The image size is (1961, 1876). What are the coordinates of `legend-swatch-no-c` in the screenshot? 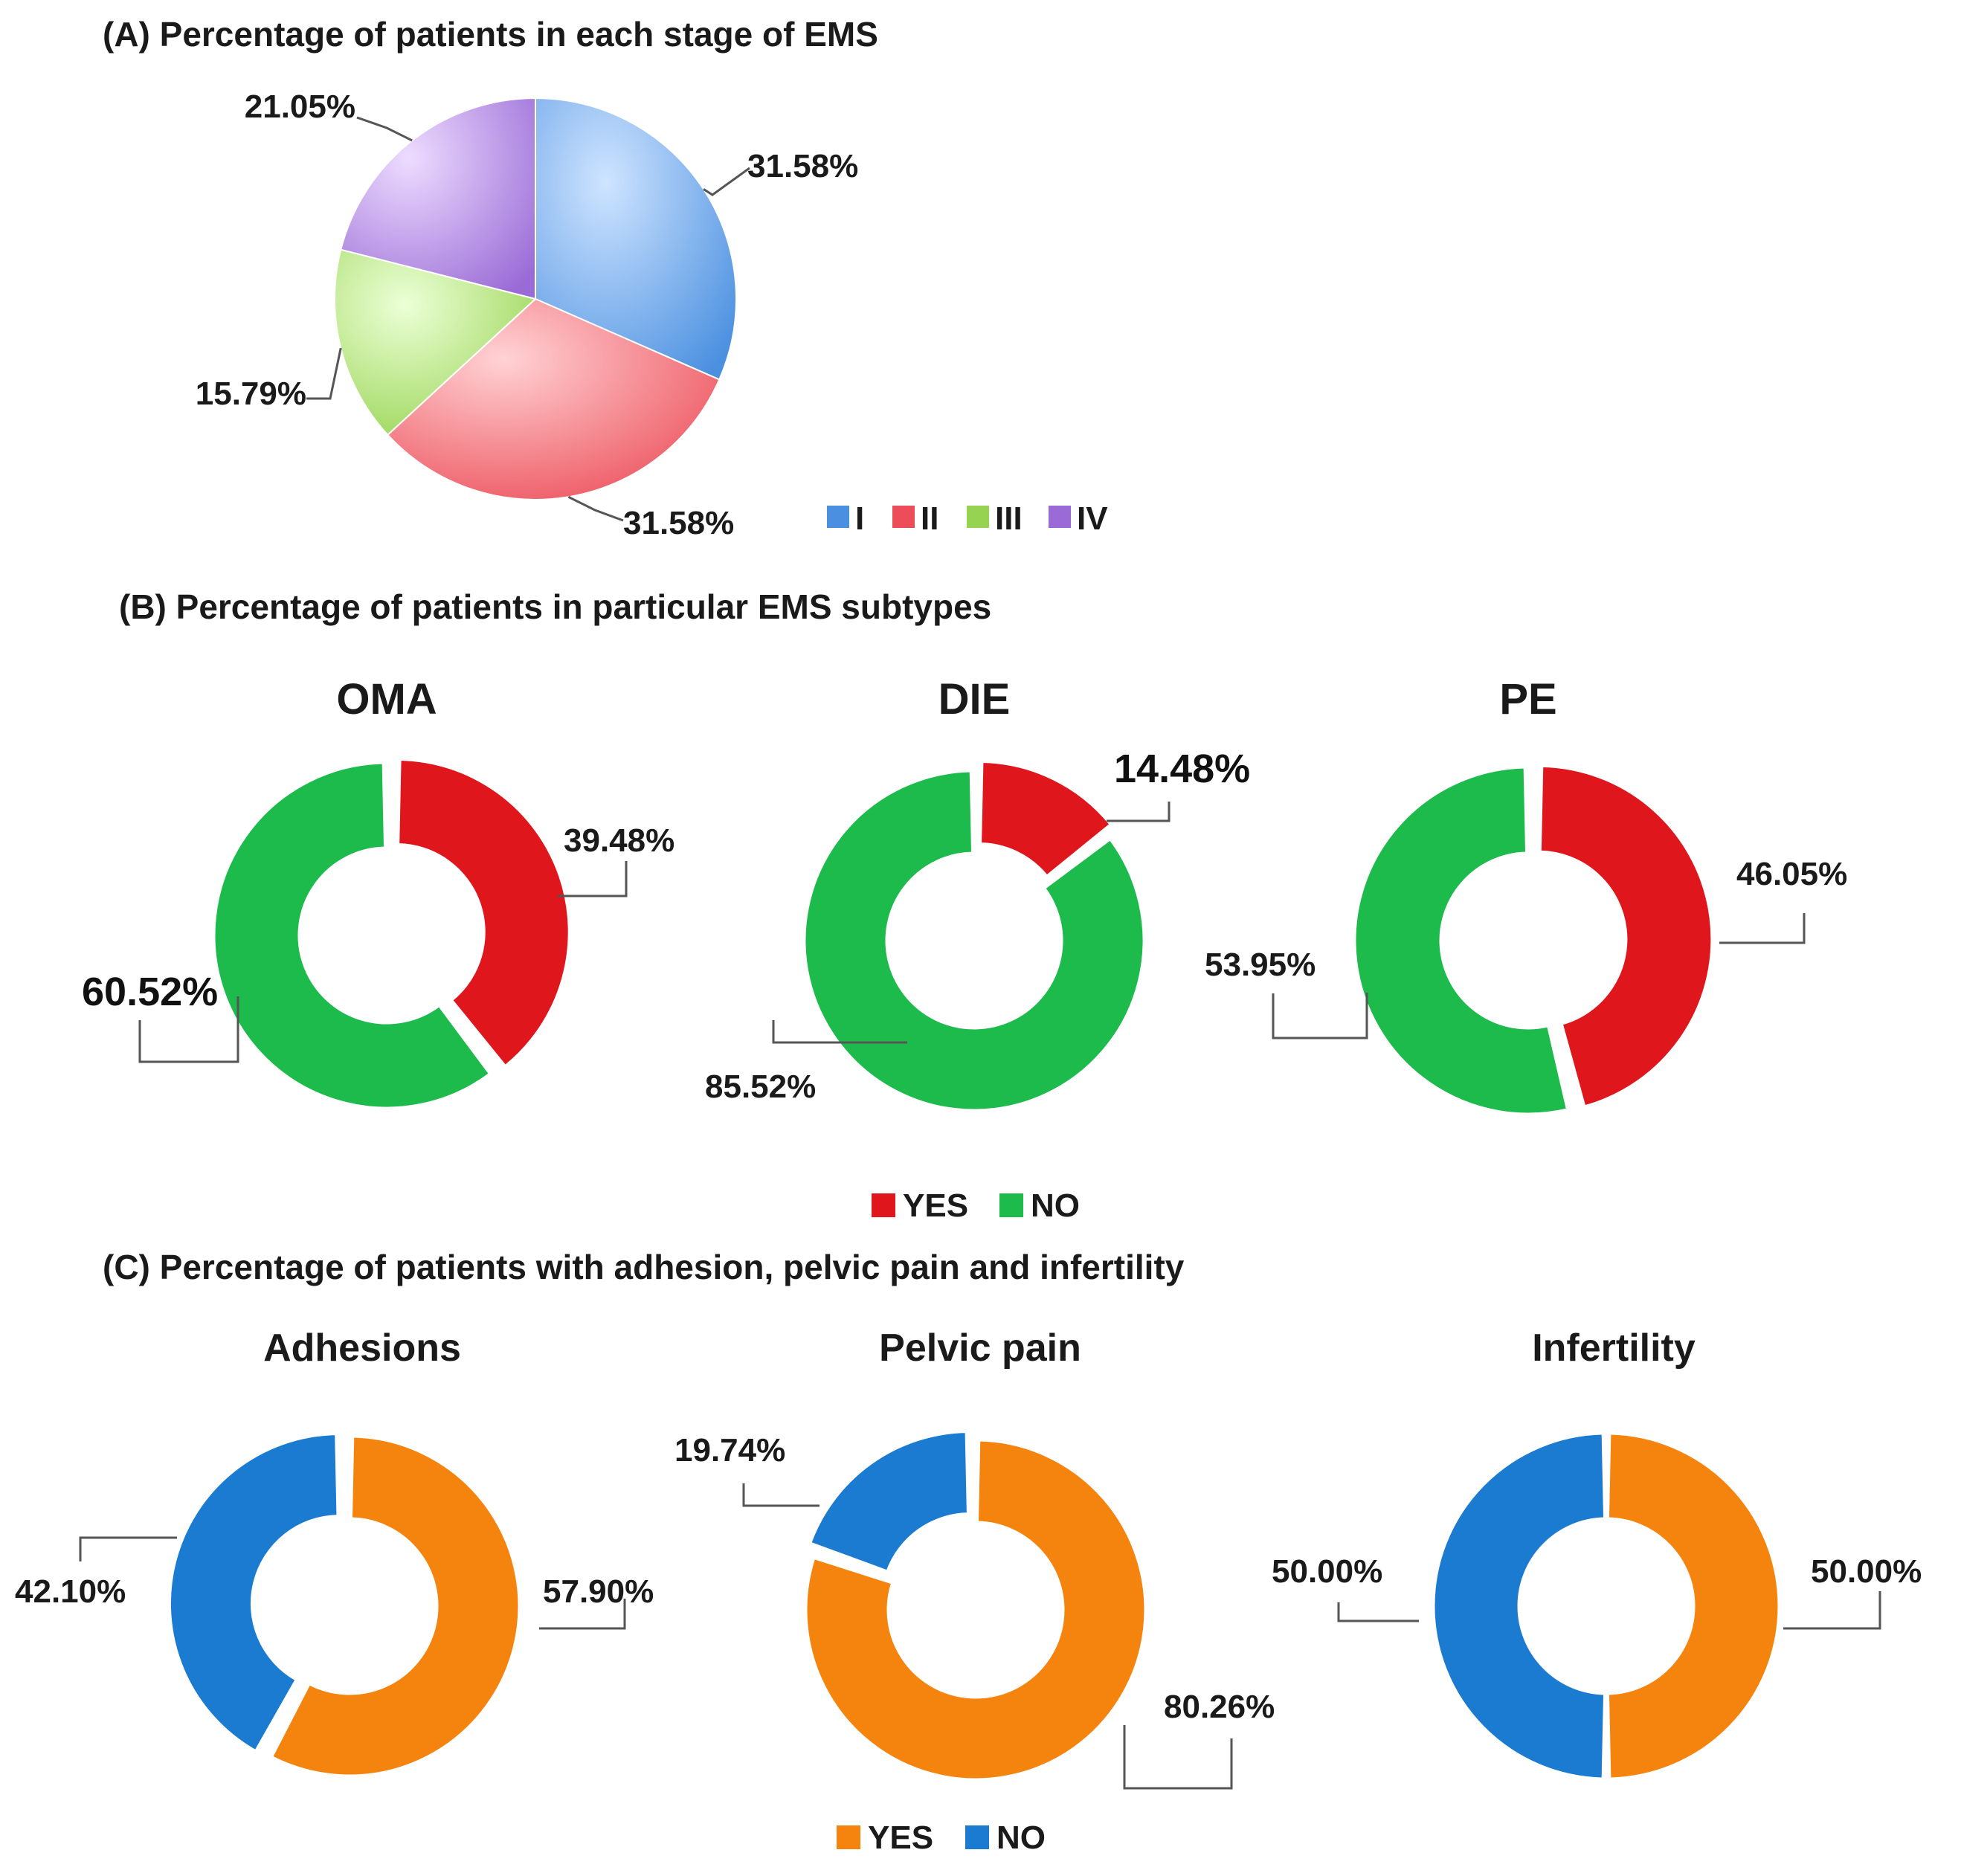 It's located at (977, 1837).